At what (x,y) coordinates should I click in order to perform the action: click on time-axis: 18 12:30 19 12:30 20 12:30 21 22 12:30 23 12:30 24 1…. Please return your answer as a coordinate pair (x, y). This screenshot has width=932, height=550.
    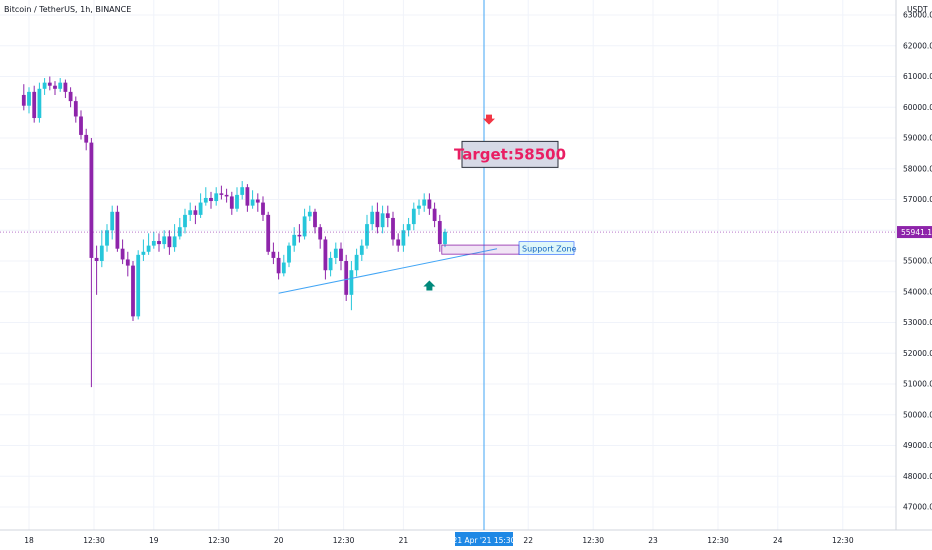
    Looking at the image, I should click on (439, 540).